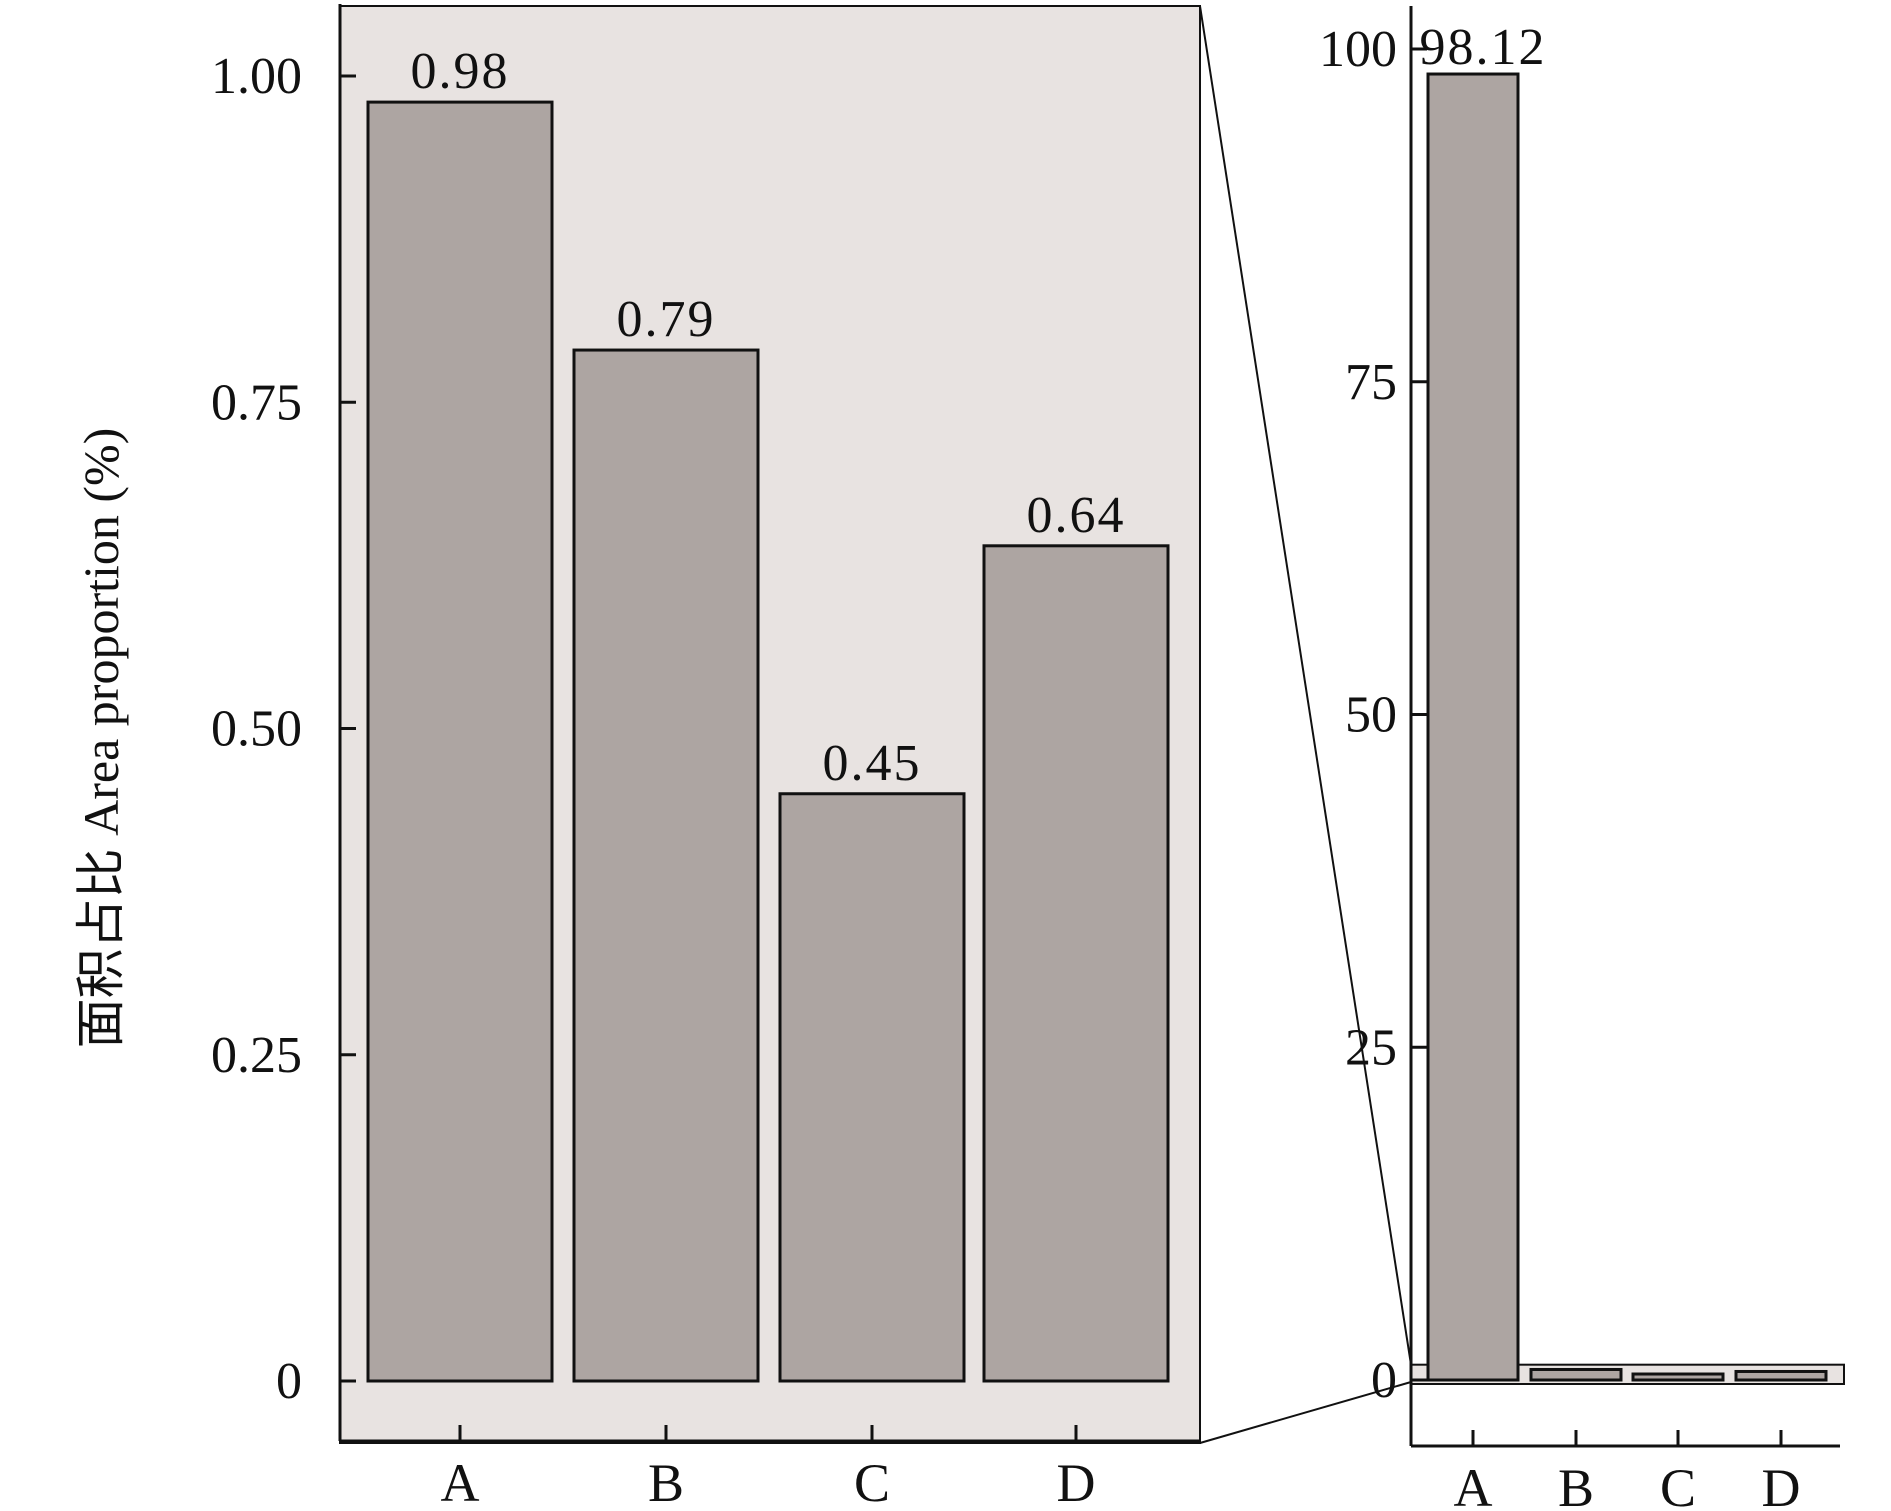 Image resolution: width=1891 pixels, height=1511 pixels. What do you see at coordinates (1076, 515) in the screenshot?
I see `left-value-label-D: 0.64` at bounding box center [1076, 515].